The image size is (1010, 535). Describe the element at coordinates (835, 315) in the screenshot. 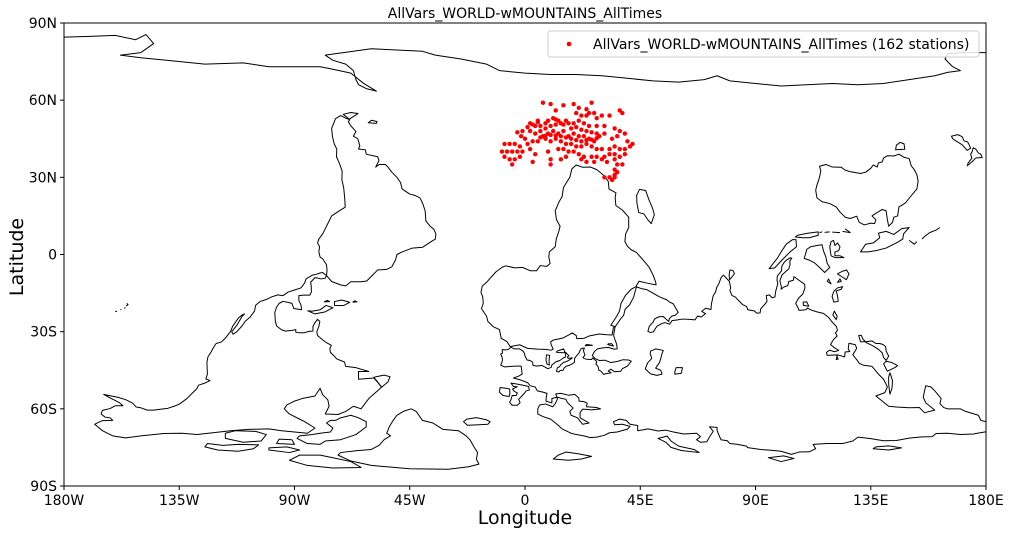

I see `coast-taiwan` at that location.